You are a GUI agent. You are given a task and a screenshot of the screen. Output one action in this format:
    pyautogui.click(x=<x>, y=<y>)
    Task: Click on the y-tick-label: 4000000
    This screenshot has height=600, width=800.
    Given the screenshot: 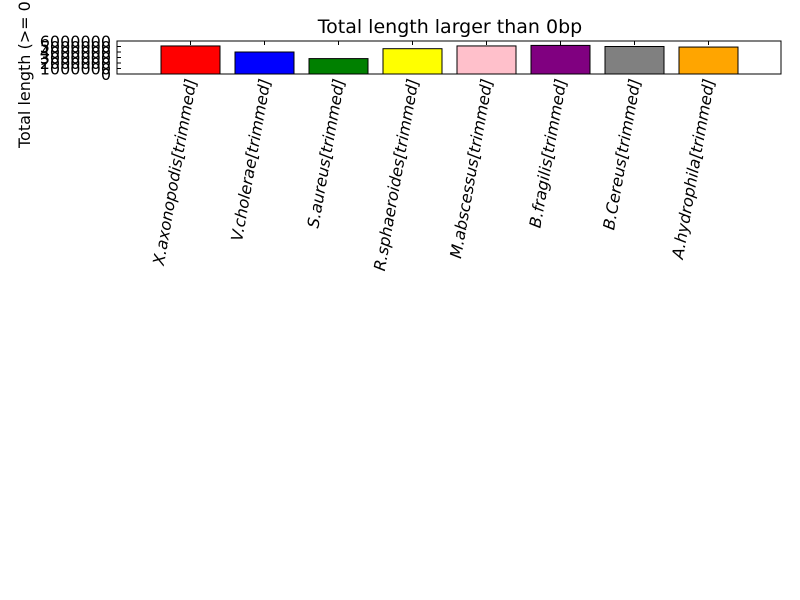 What is the action you would take?
    pyautogui.click(x=75, y=52)
    